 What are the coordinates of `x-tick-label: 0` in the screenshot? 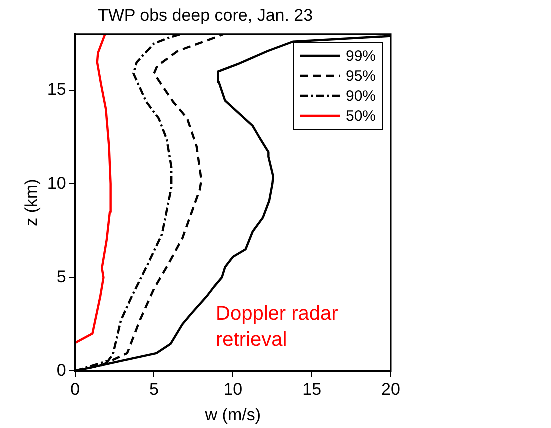 It's located at (75, 390).